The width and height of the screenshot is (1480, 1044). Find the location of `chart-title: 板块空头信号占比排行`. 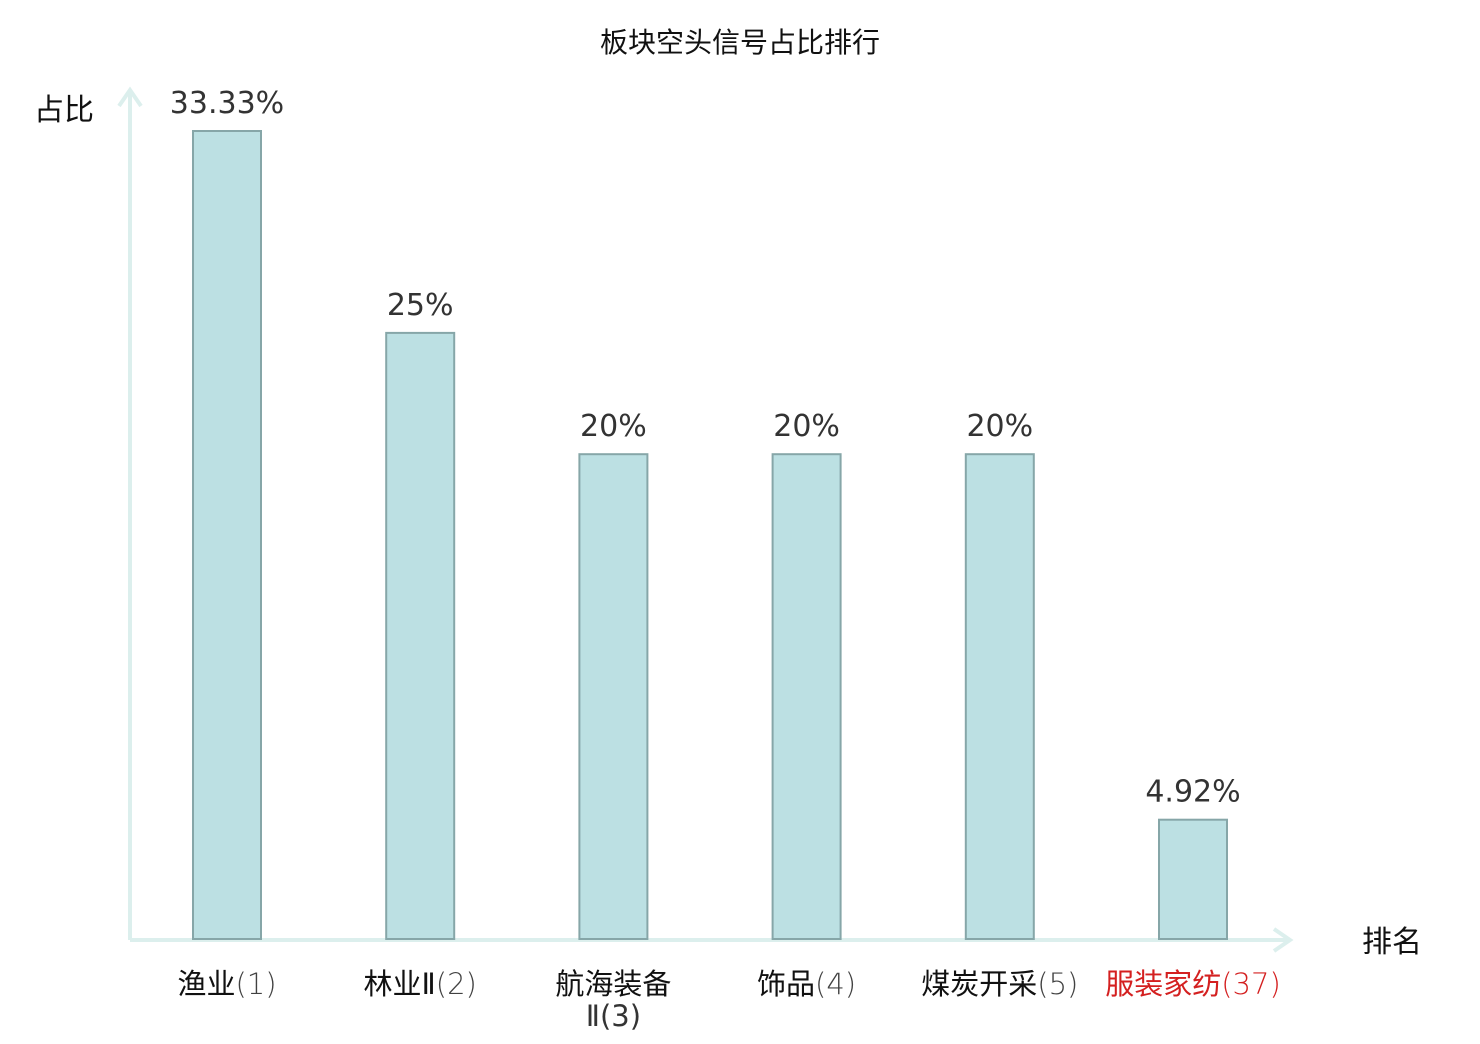

chart-title: 板块空头信号占比排行 is located at coordinates (740, 42).